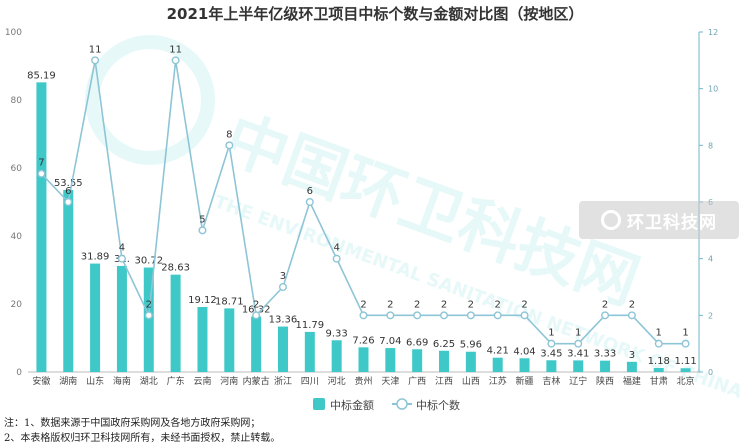 This screenshot has height=444, width=750. What do you see at coordinates (524, 351) in the screenshot?
I see `bar-value-label: 4.04` at bounding box center [524, 351].